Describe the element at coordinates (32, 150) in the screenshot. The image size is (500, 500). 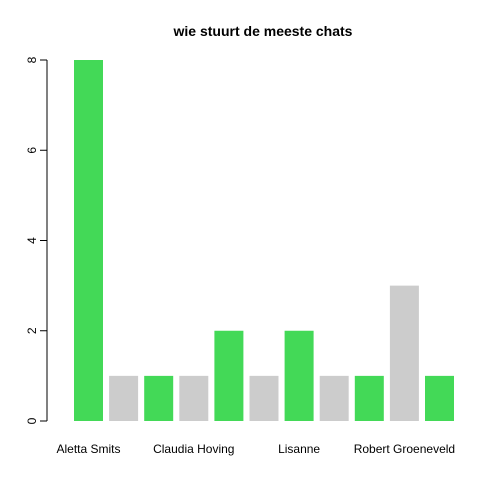
I see `y-tick-label: 6` at that location.